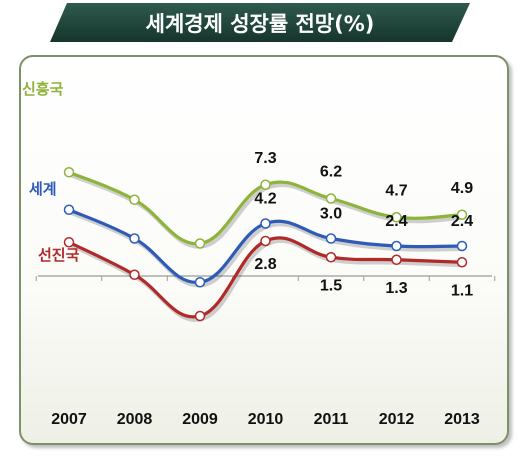 The image size is (531, 456). Describe the element at coordinates (331, 419) in the screenshot. I see `x-tick-label: 2011` at that location.